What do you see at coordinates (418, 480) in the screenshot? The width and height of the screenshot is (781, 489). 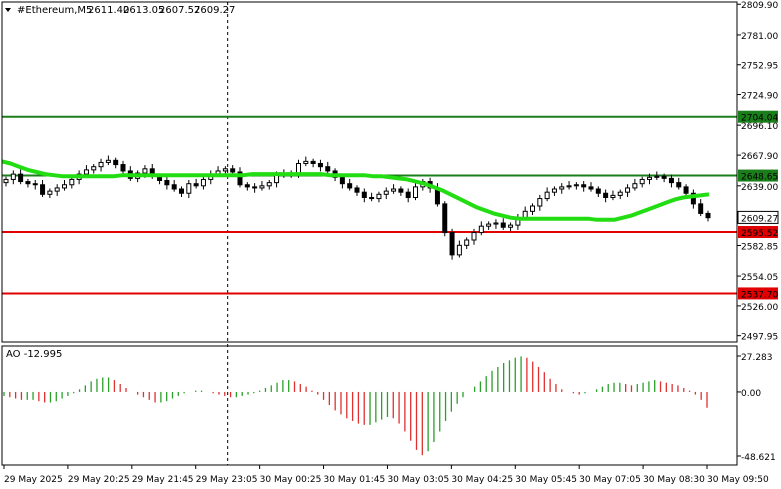 I see `time-tick-label: 30 May 03:05` at bounding box center [418, 480].